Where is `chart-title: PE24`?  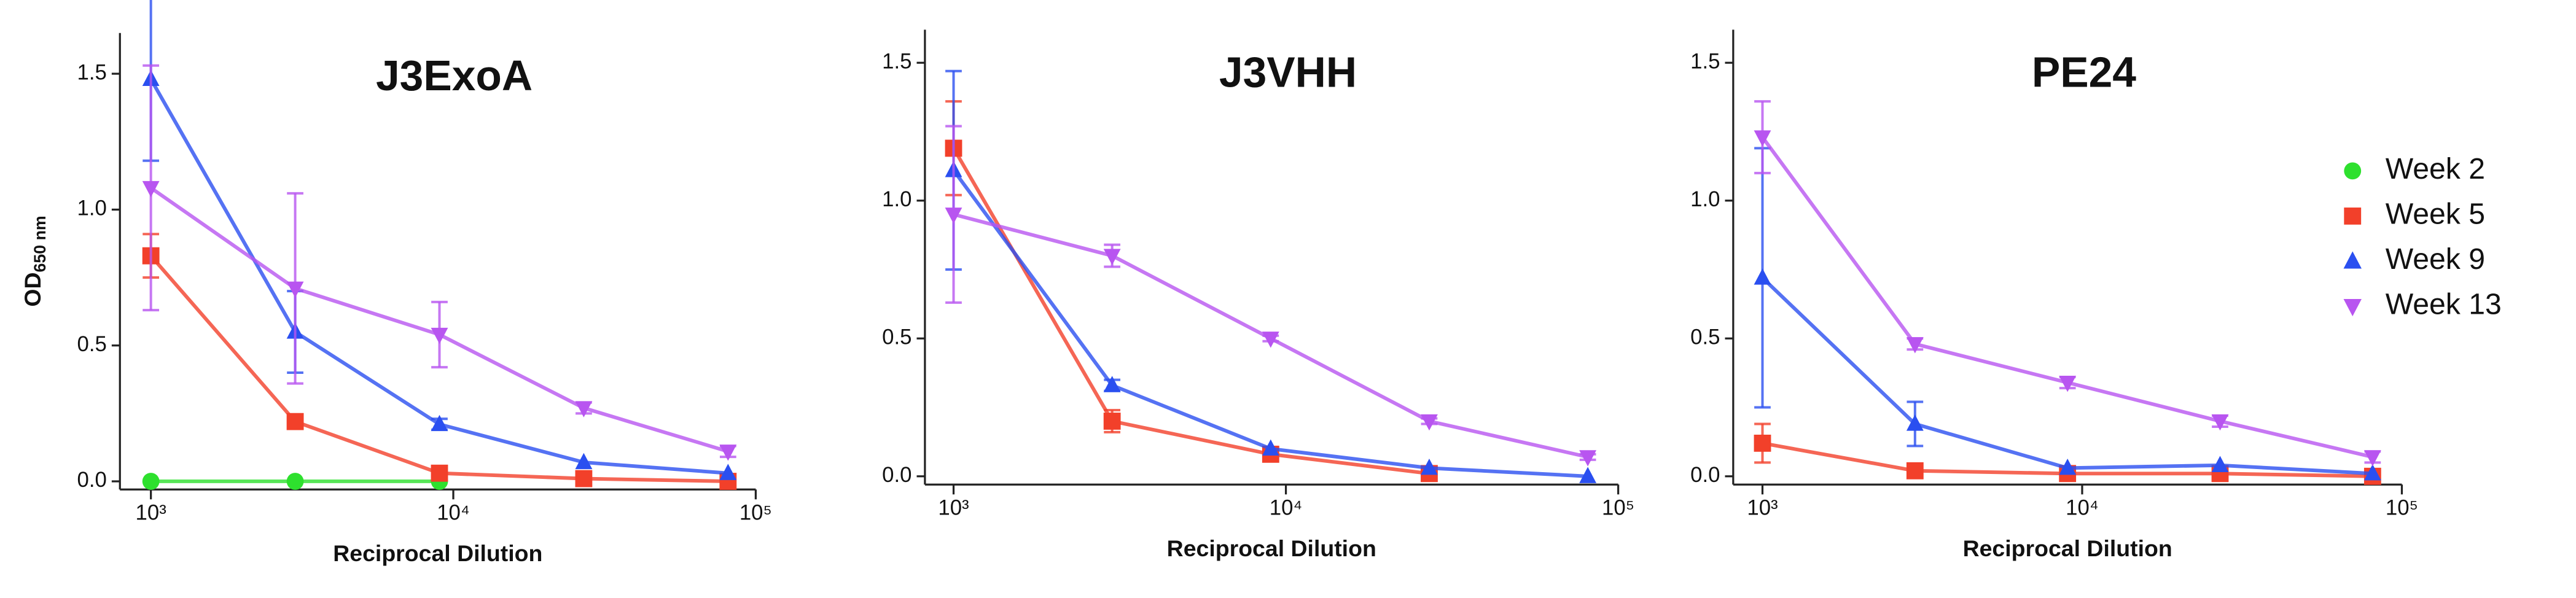
chart-title: PE24 is located at coordinates (2084, 73).